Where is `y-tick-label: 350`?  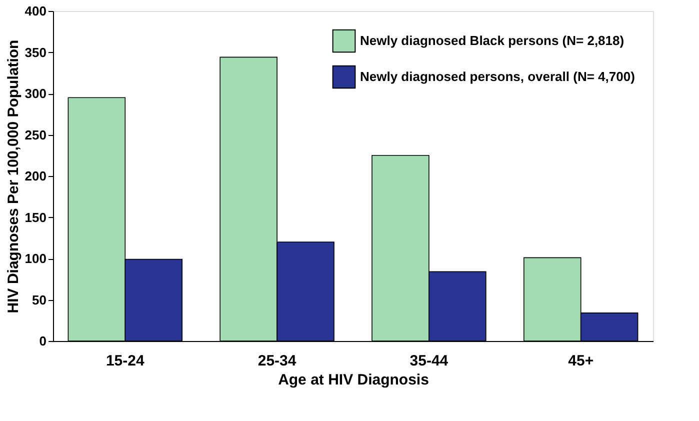
y-tick-label: 350 is located at coordinates (35, 52).